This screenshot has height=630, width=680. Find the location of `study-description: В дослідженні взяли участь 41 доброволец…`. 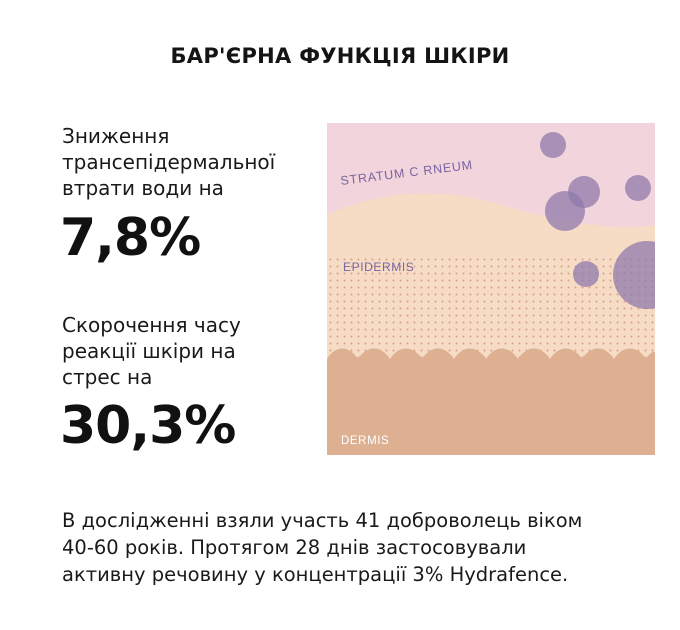

study-description: В дослідженні взяли участь 41 доброволец… is located at coordinates (322, 547).